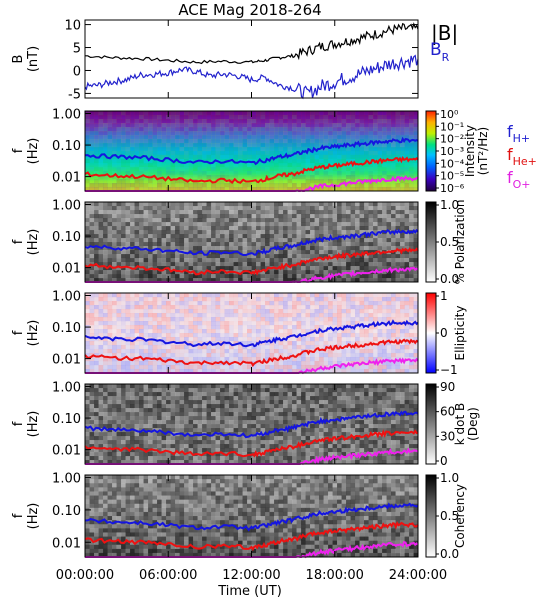 The width and height of the screenshot is (550, 604). What do you see at coordinates (77, 71) in the screenshot?
I see `y-tick-label: 0` at bounding box center [77, 71].